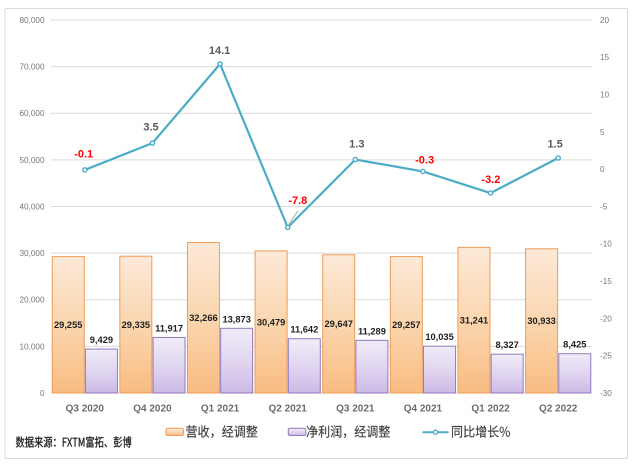 The height and width of the screenshot is (472, 635). I want to click on svg-text: 30,000, so click(31, 253).